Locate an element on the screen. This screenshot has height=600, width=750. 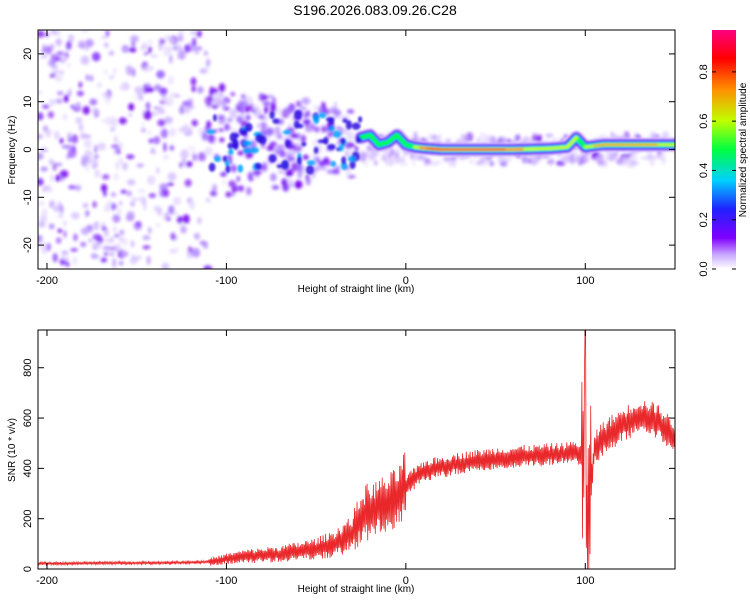
colorbar-label: Normalized spectral amplitude is located at coordinates (743, 149).